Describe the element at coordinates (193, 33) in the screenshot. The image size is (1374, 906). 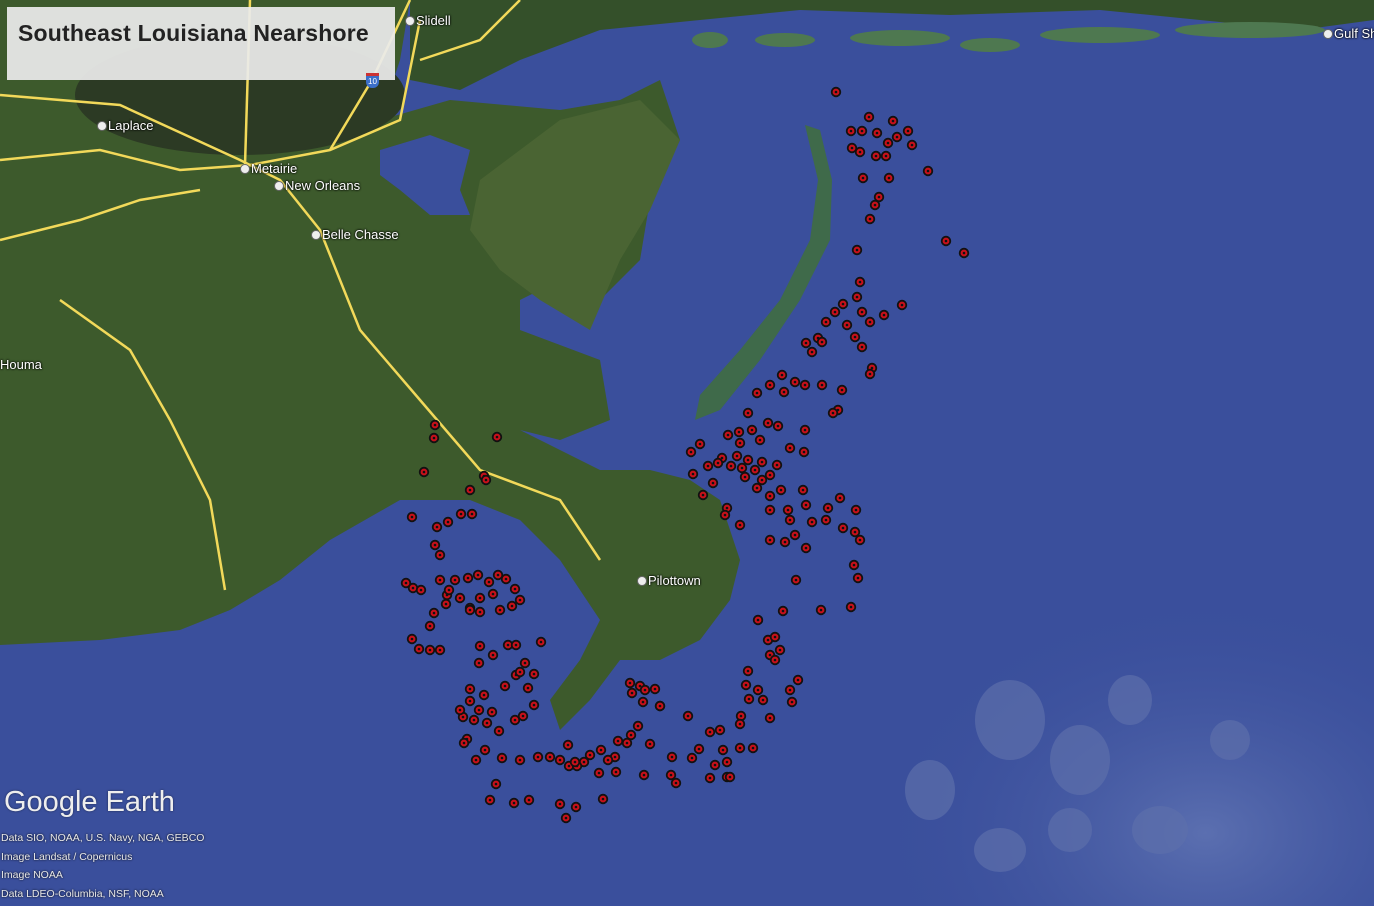
I see `map-title: Southeast Louisiana Nearshore` at that location.